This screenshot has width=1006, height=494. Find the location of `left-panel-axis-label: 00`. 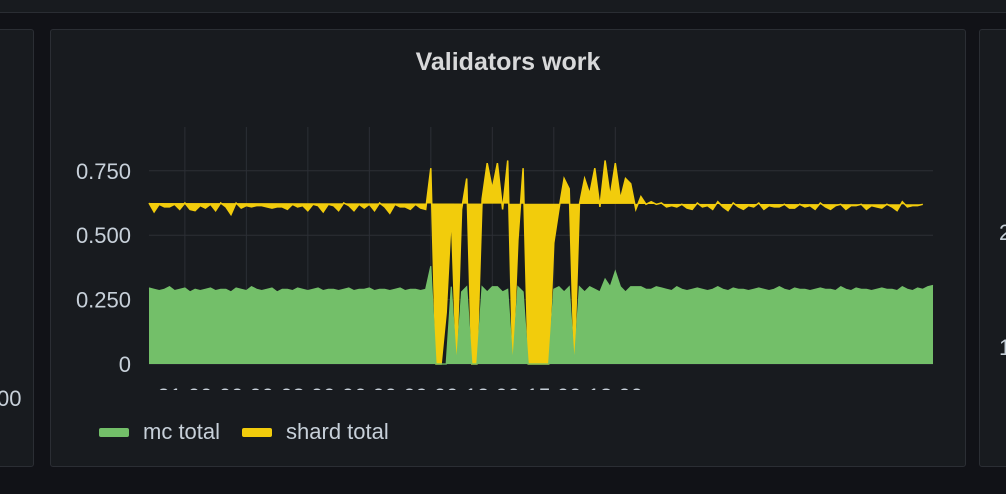

left-panel-axis-label: 00 is located at coordinates (11, 398).